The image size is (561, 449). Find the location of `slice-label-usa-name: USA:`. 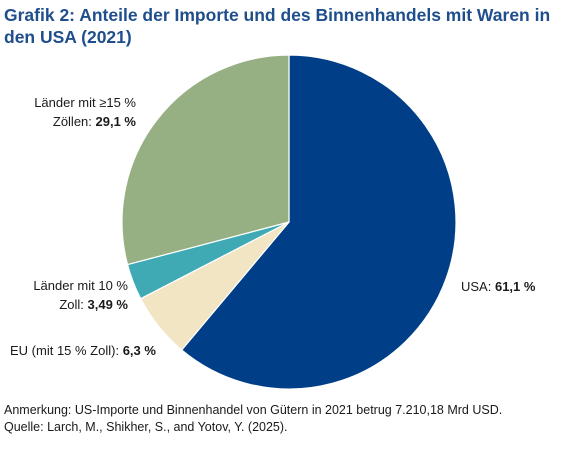

slice-label-usa-name: USA: is located at coordinates (478, 286).